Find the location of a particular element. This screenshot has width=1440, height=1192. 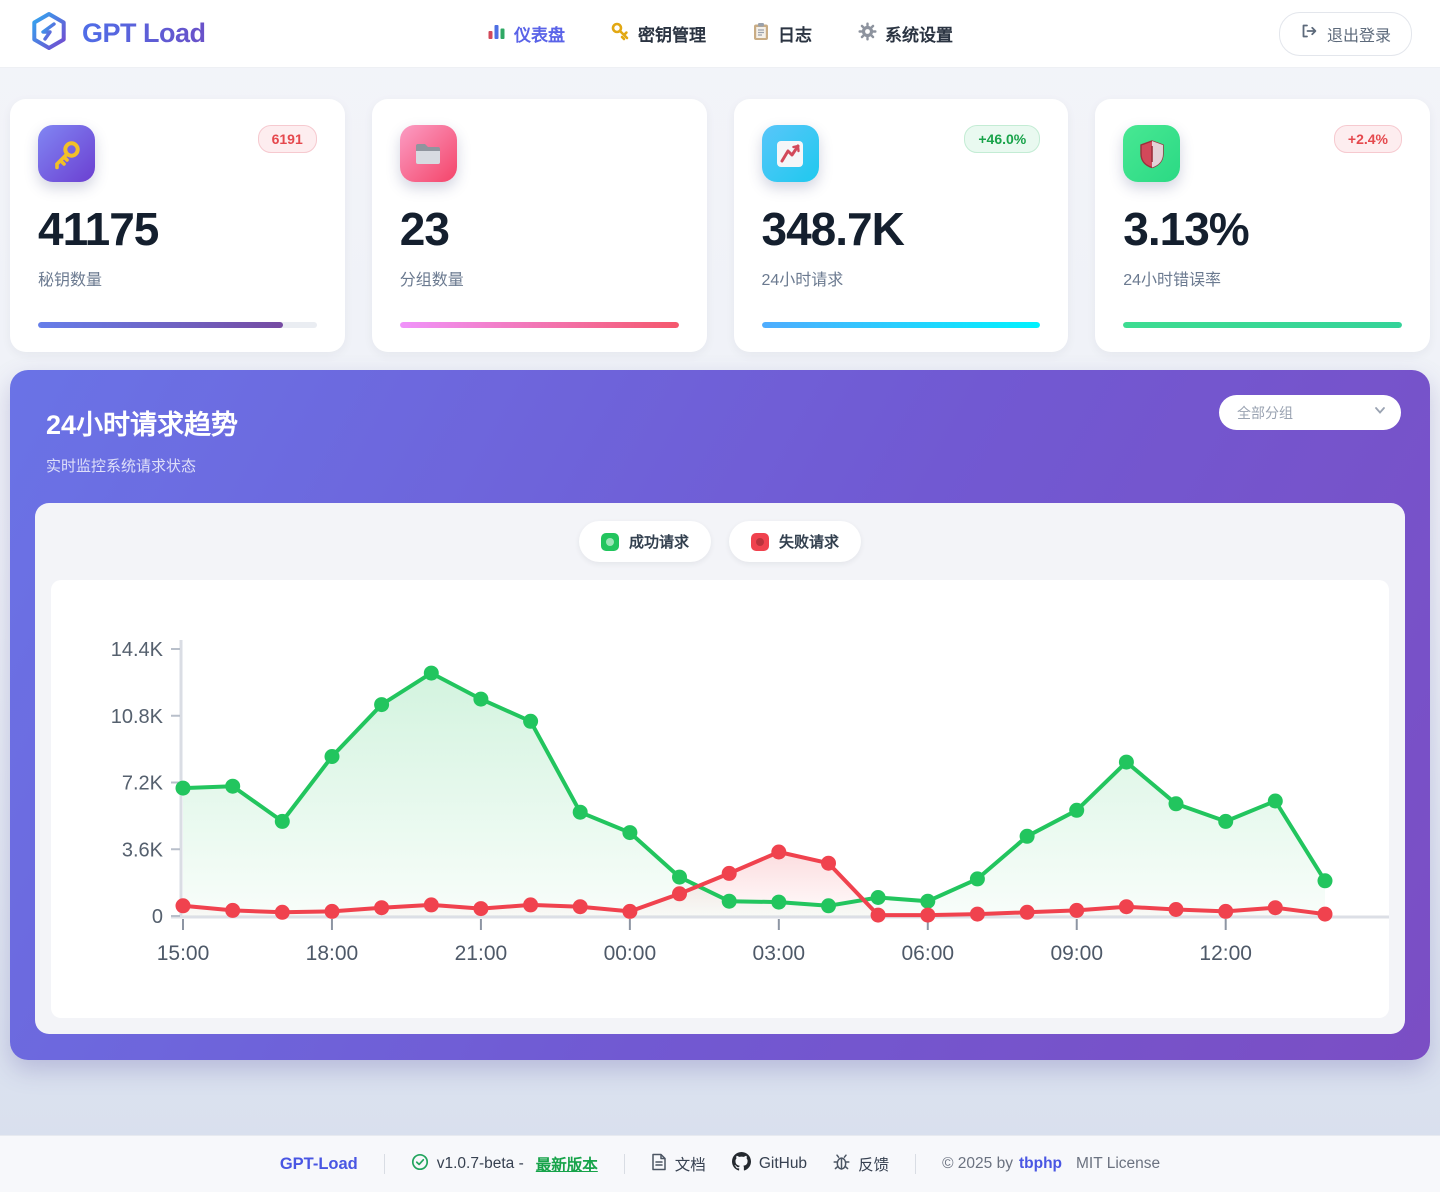

legend-success-toggle: 成功请求 is located at coordinates (644, 541).